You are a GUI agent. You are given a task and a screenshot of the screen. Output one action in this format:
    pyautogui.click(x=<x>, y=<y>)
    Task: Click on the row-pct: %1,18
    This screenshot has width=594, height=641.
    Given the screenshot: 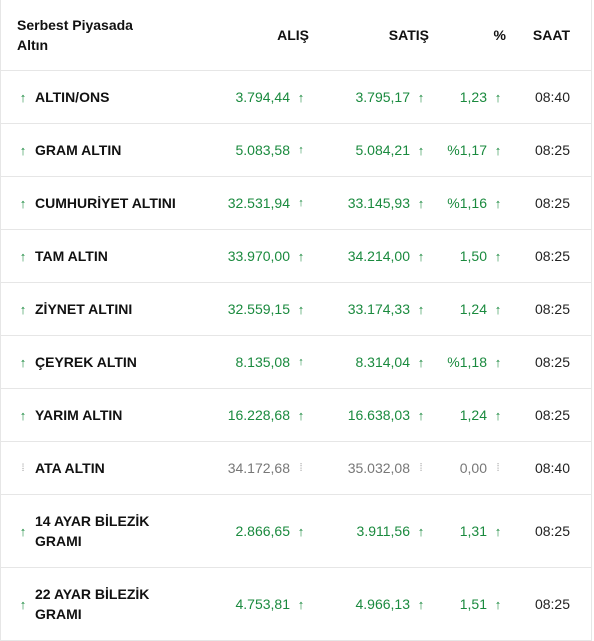 What is the action you would take?
    pyautogui.click(x=467, y=362)
    